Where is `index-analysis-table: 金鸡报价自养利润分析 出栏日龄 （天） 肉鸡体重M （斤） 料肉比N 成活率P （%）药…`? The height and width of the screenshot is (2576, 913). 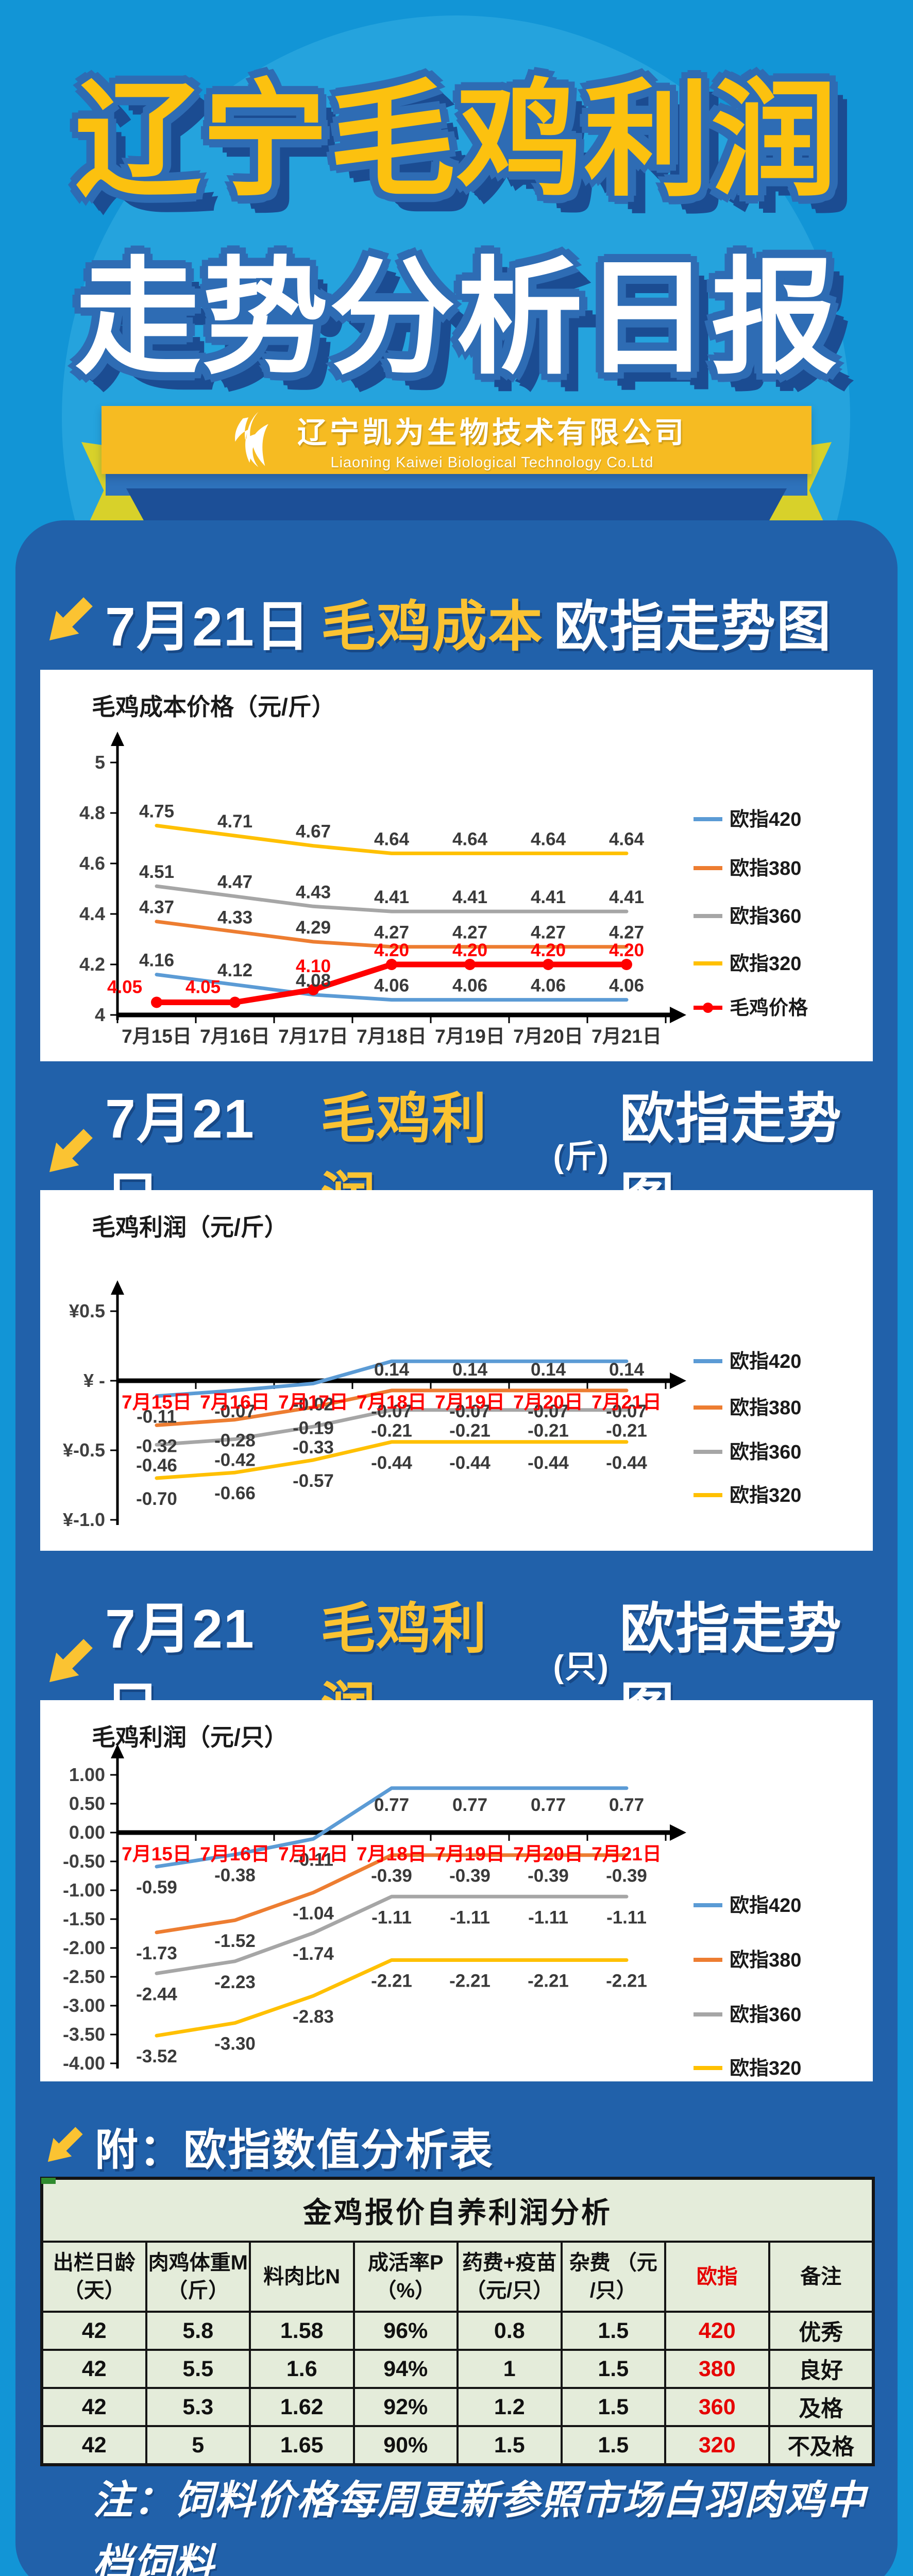
index-analysis-table: 金鸡报价自养利润分析 出栏日龄 （天） 肉鸡体重M （斤） 料肉比N 成活率P （%）药… is located at coordinates (457, 2321).